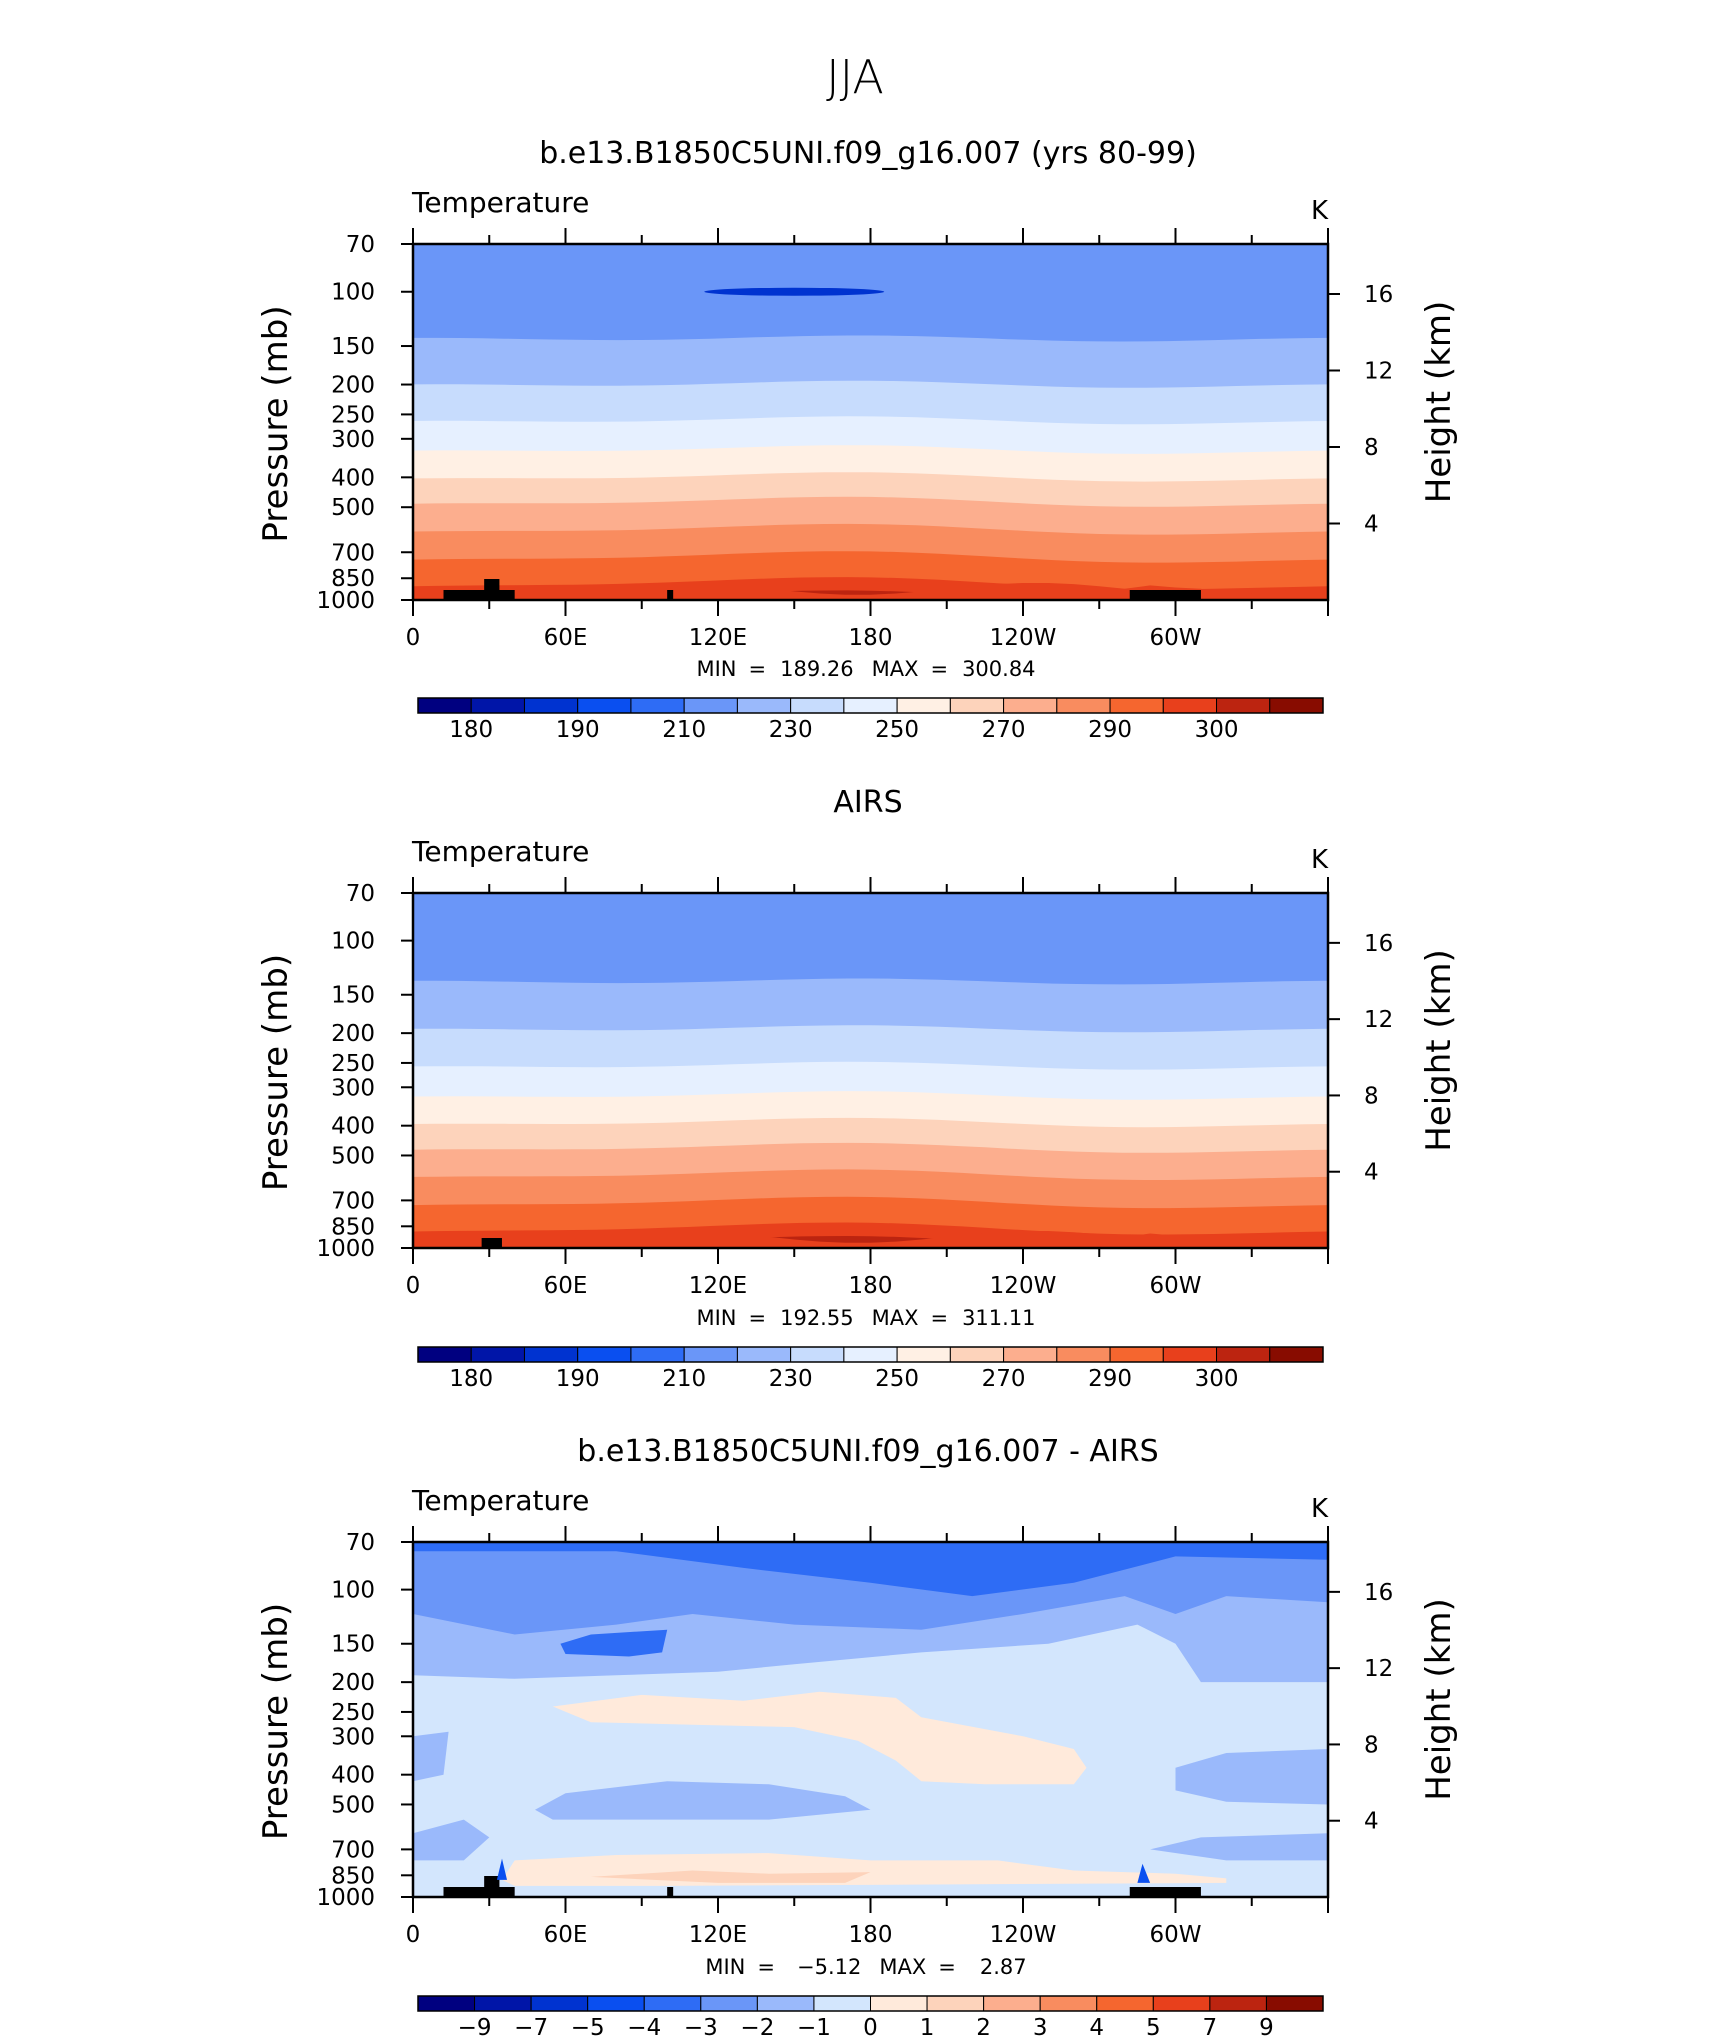 The height and width of the screenshot is (2038, 1710). Describe the element at coordinates (684, 730) in the screenshot. I see `colorbar-tick-label: 210` at that location.